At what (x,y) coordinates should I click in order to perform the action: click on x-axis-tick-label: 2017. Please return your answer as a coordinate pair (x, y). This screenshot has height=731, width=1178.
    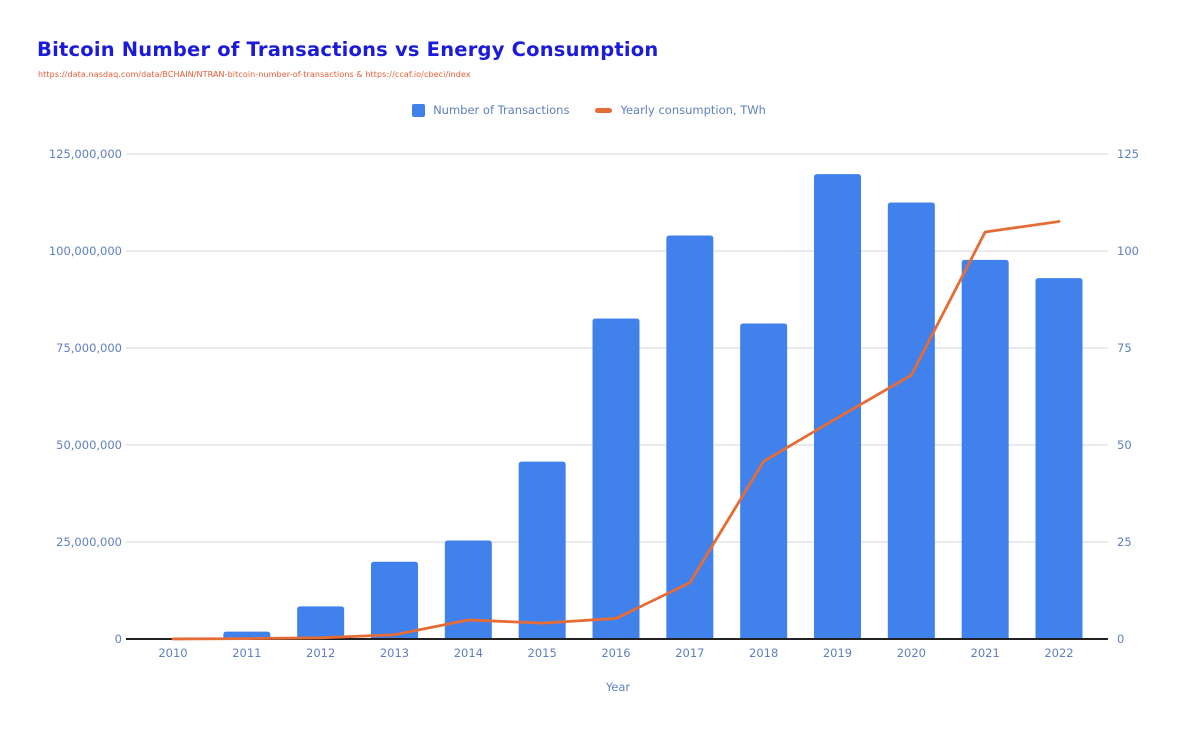
    Looking at the image, I should click on (689, 653).